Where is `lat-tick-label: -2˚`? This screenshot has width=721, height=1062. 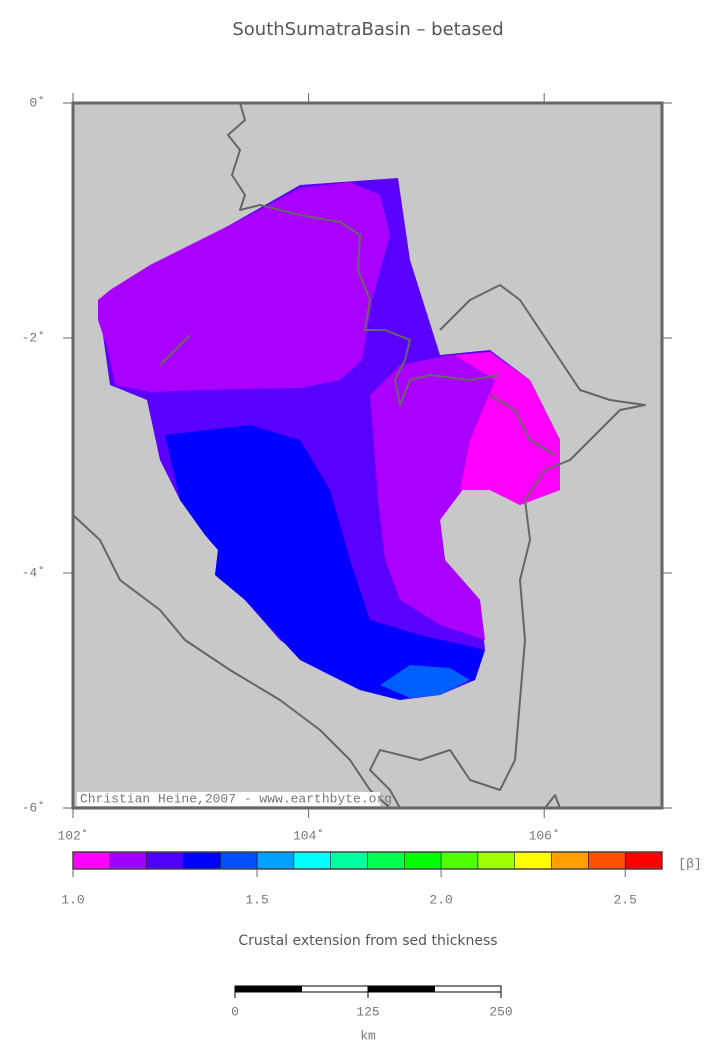 lat-tick-label: -2˚ is located at coordinates (33, 337).